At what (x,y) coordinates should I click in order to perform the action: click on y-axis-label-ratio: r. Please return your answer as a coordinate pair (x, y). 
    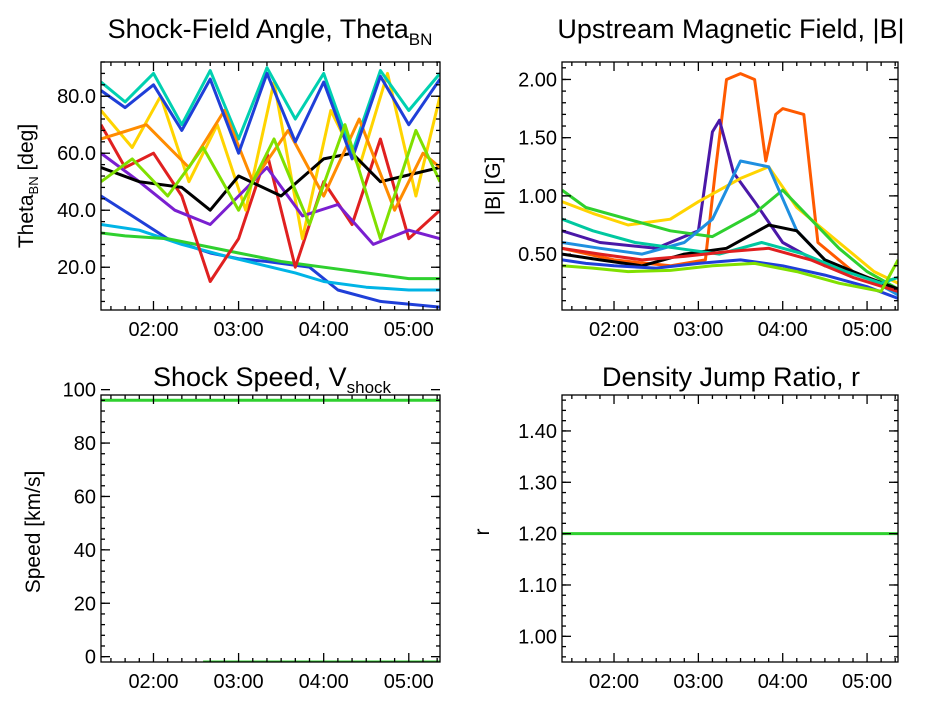
    Looking at the image, I should click on (482, 532).